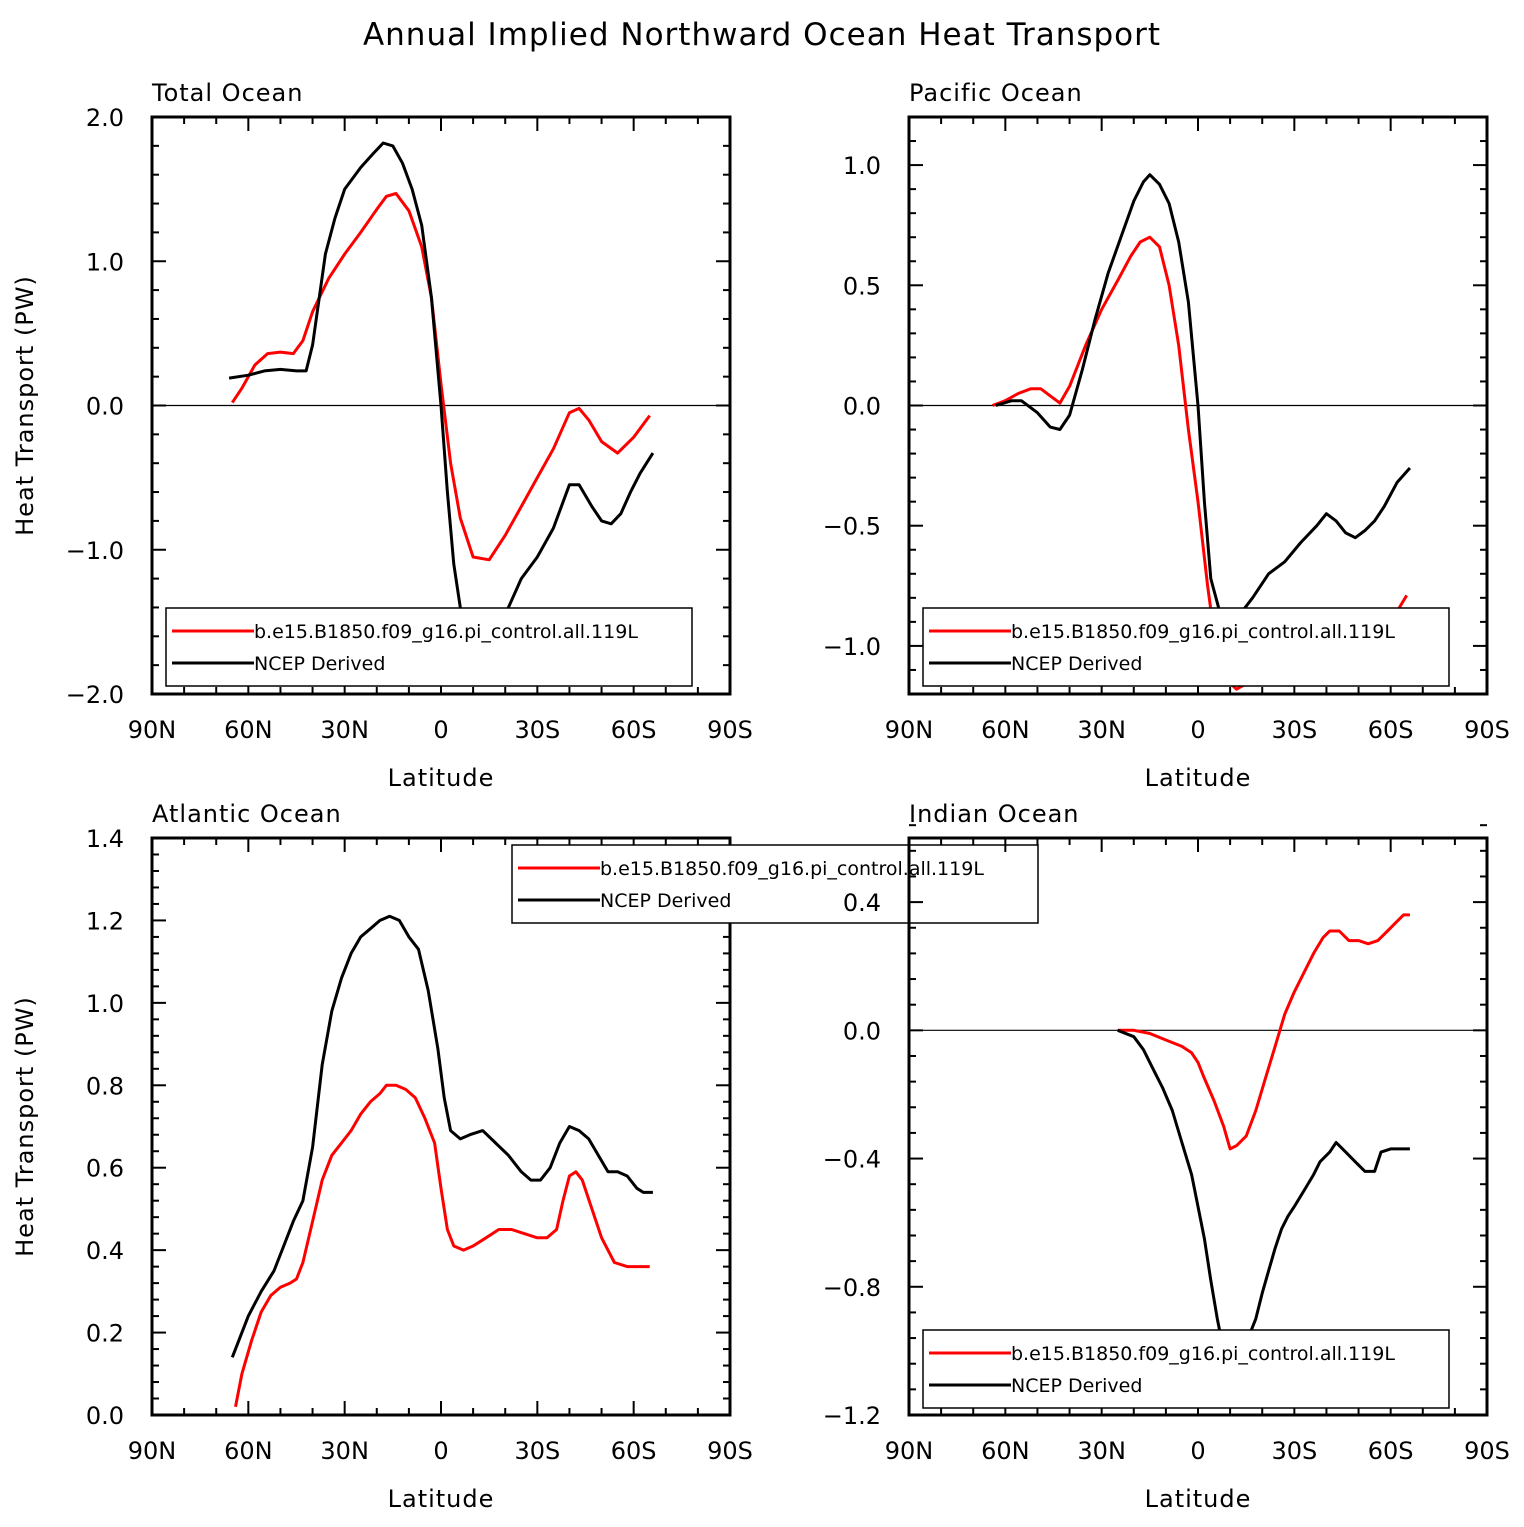  What do you see at coordinates (105, 1086) in the screenshot?
I see `y-tick-label: 0.8` at bounding box center [105, 1086].